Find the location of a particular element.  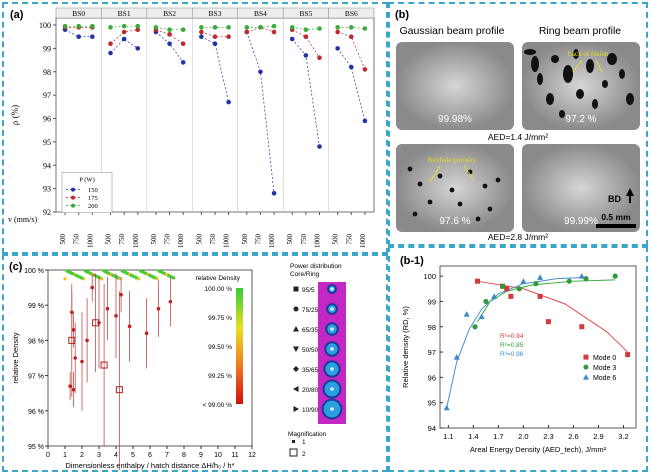

x-tick-label: 11 is located at coordinates (234, 455).